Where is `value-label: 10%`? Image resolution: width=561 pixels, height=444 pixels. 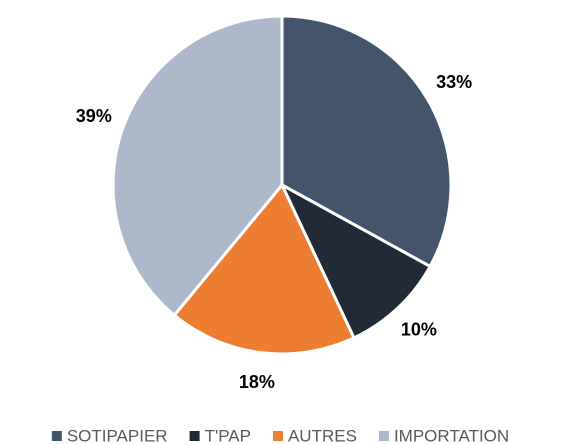
value-label: 10% is located at coordinates (419, 330).